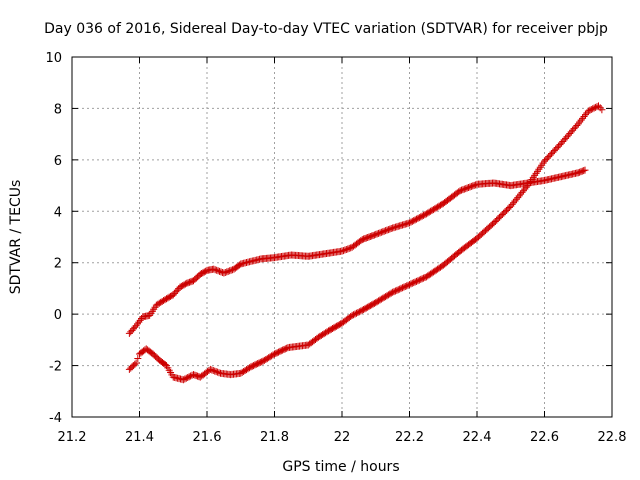  Describe the element at coordinates (53, 58) in the screenshot. I see `y-tick-label: 10` at that location.